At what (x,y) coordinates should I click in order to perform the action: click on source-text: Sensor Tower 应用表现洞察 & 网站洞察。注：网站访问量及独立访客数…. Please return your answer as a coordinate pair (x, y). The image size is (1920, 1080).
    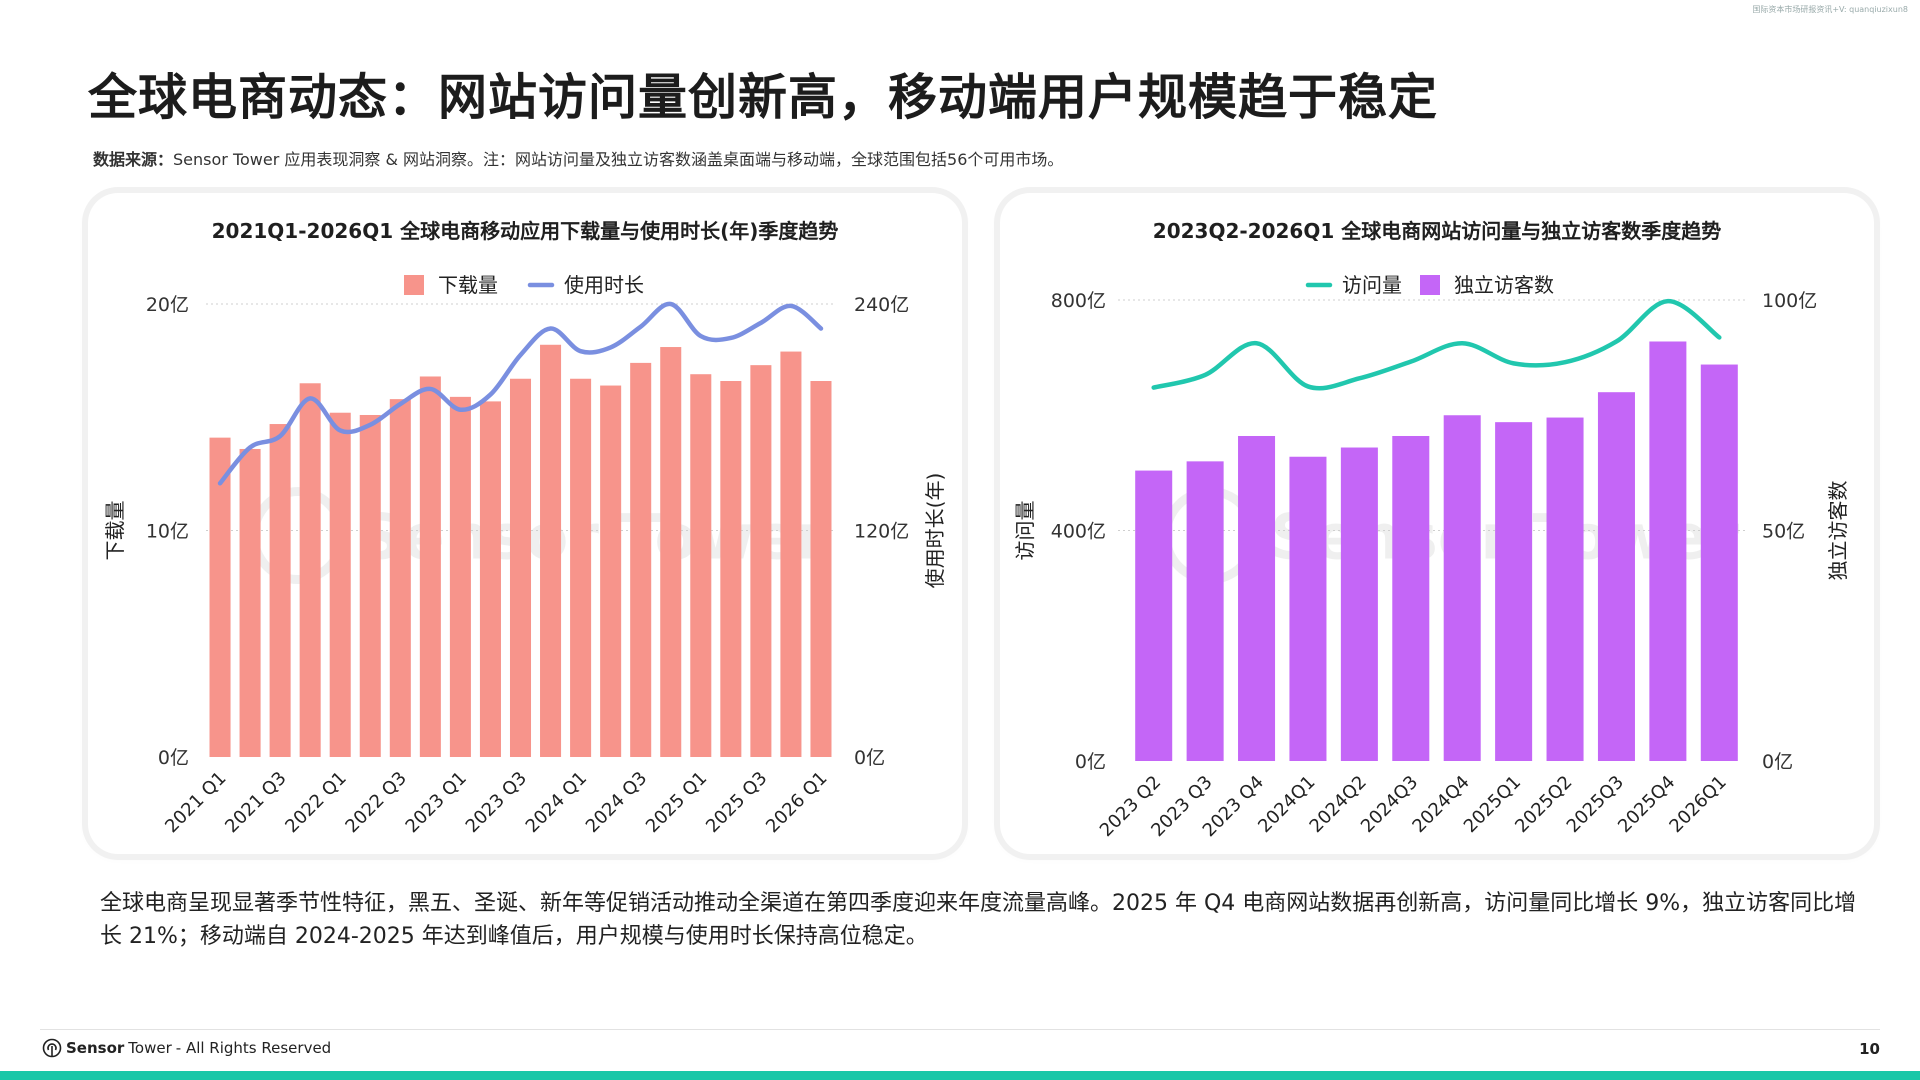
    Looking at the image, I should click on (618, 159).